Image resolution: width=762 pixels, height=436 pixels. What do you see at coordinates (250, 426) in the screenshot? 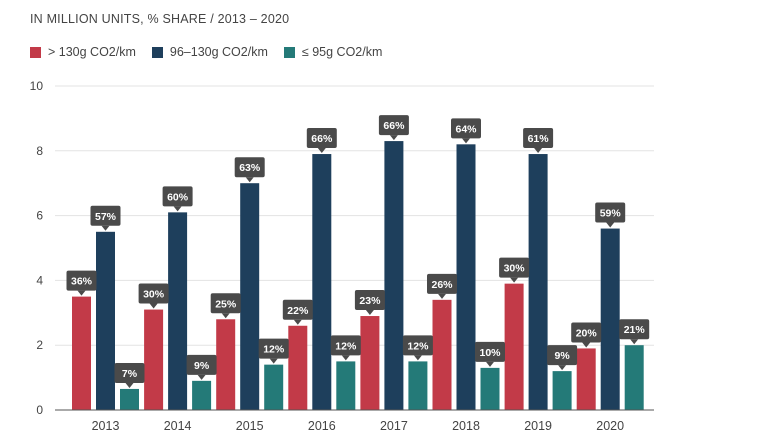
I see `x-tick-label-2015: 2015` at bounding box center [250, 426].